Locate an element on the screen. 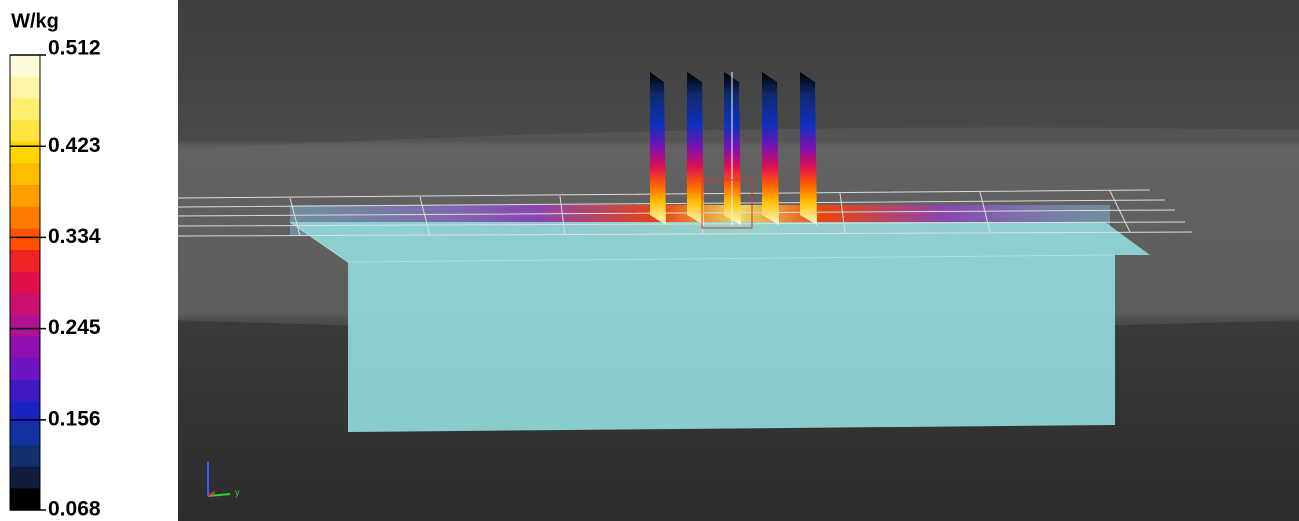 The width and height of the screenshot is (1299, 521). colorbar-unit: W/kg is located at coordinates (35, 21).